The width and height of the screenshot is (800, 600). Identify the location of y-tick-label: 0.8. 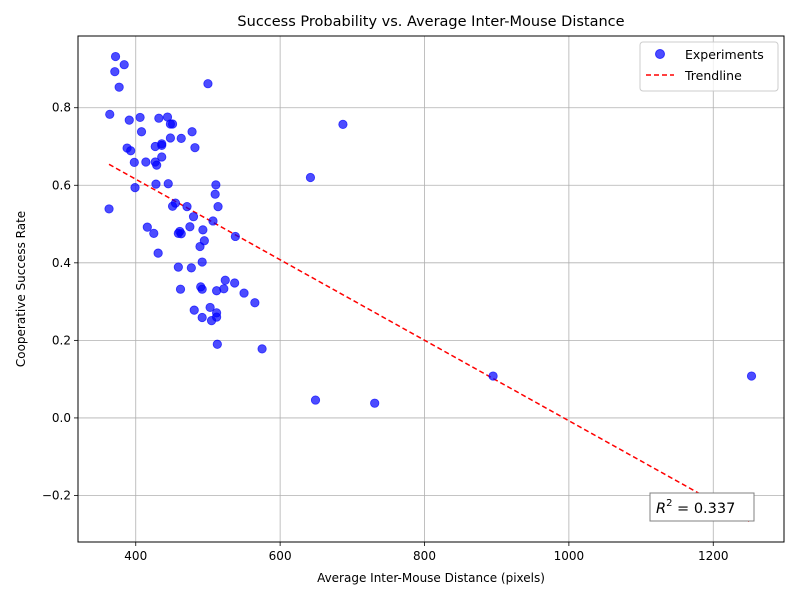
(61, 108).